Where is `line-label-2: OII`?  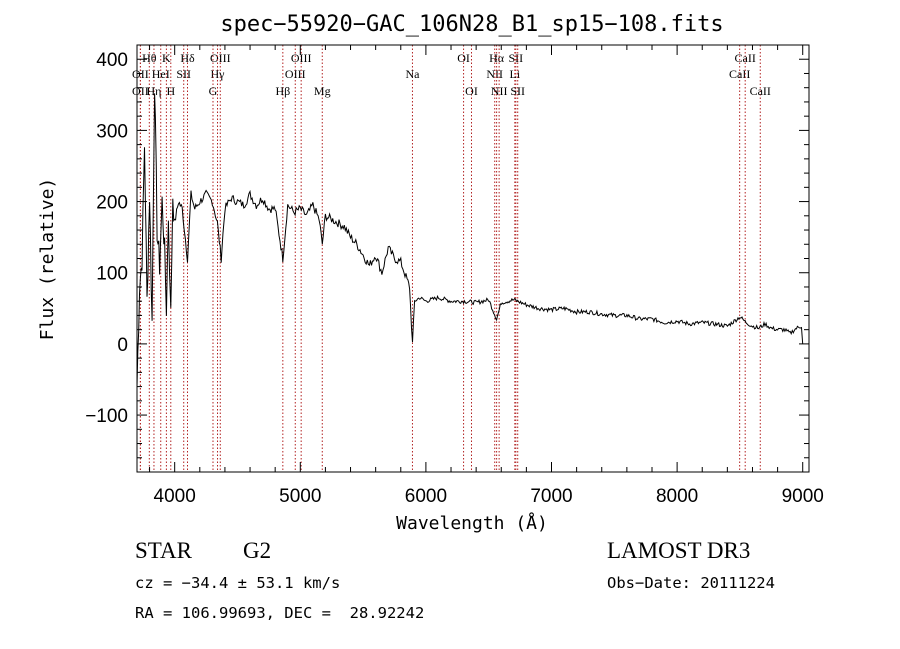 line-label-2: OII is located at coordinates (140, 91).